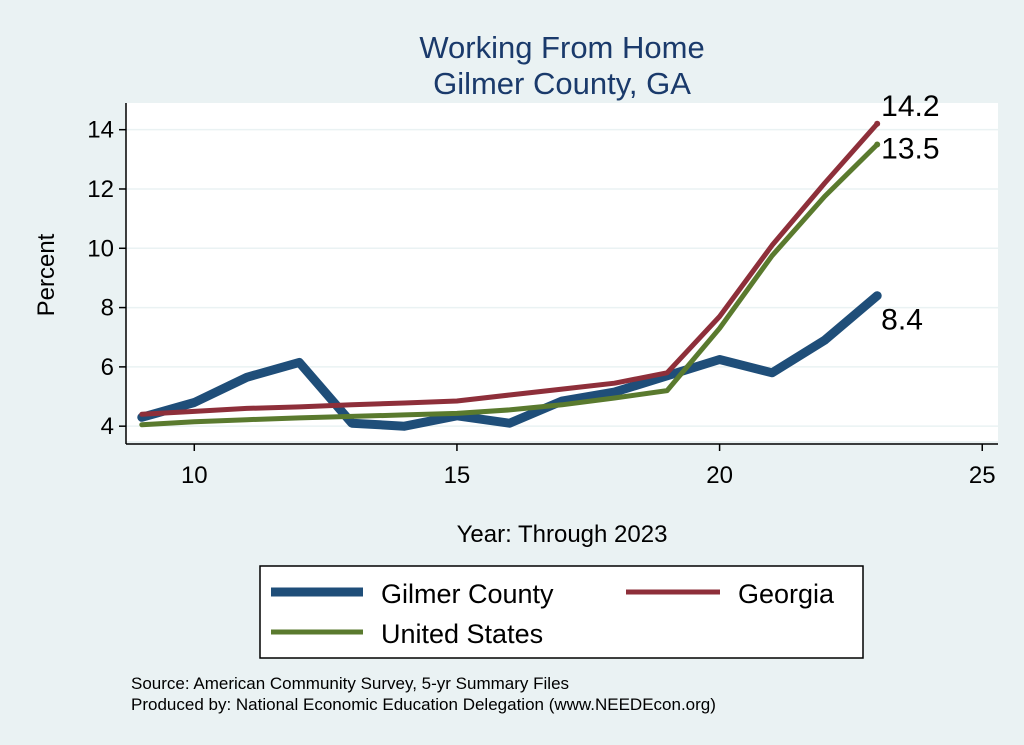 The width and height of the screenshot is (1024, 745). Describe the element at coordinates (100, 130) in the screenshot. I see `y-tick-label: 14` at that location.